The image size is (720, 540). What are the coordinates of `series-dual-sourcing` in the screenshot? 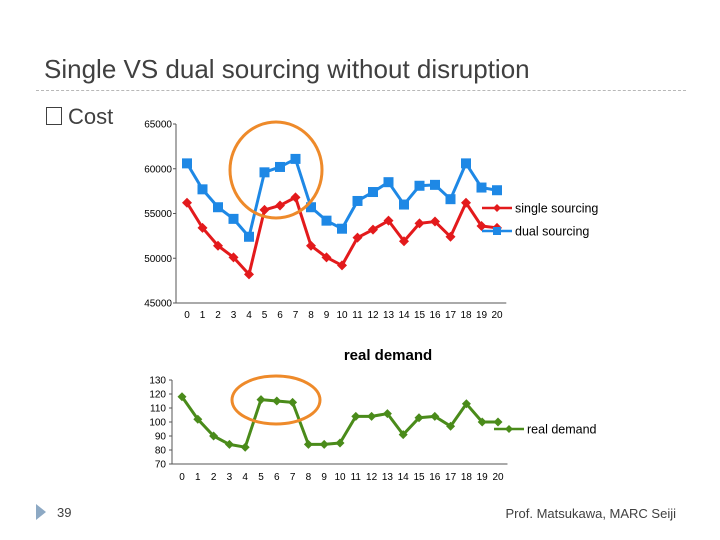 It's located at (342, 197).